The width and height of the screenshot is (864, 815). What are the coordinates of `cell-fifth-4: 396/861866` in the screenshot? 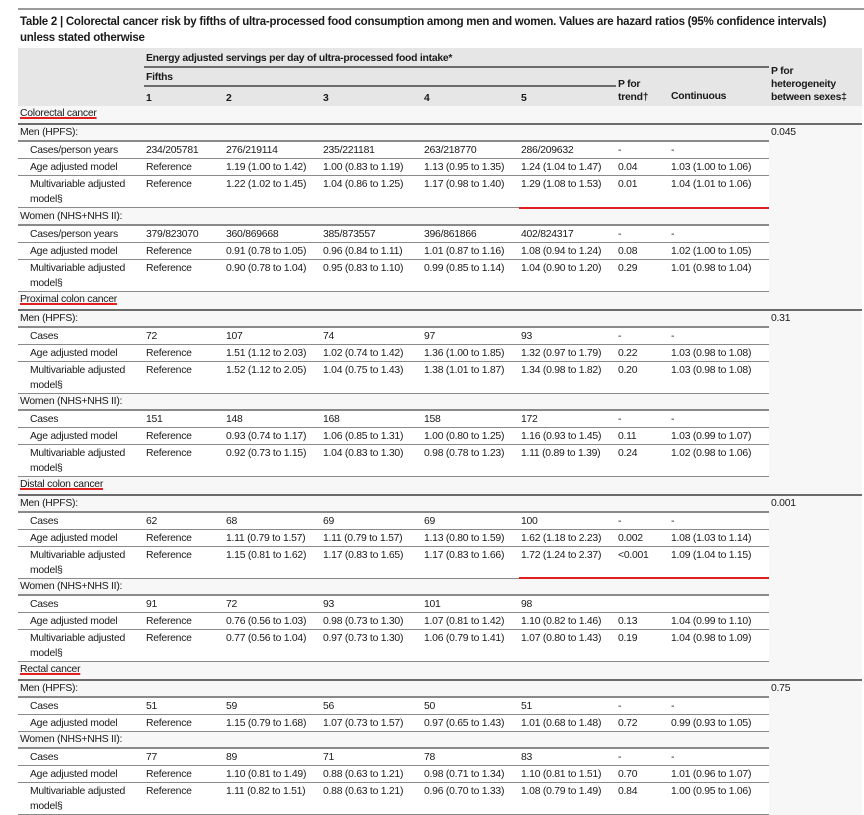 It's located at (470, 233).